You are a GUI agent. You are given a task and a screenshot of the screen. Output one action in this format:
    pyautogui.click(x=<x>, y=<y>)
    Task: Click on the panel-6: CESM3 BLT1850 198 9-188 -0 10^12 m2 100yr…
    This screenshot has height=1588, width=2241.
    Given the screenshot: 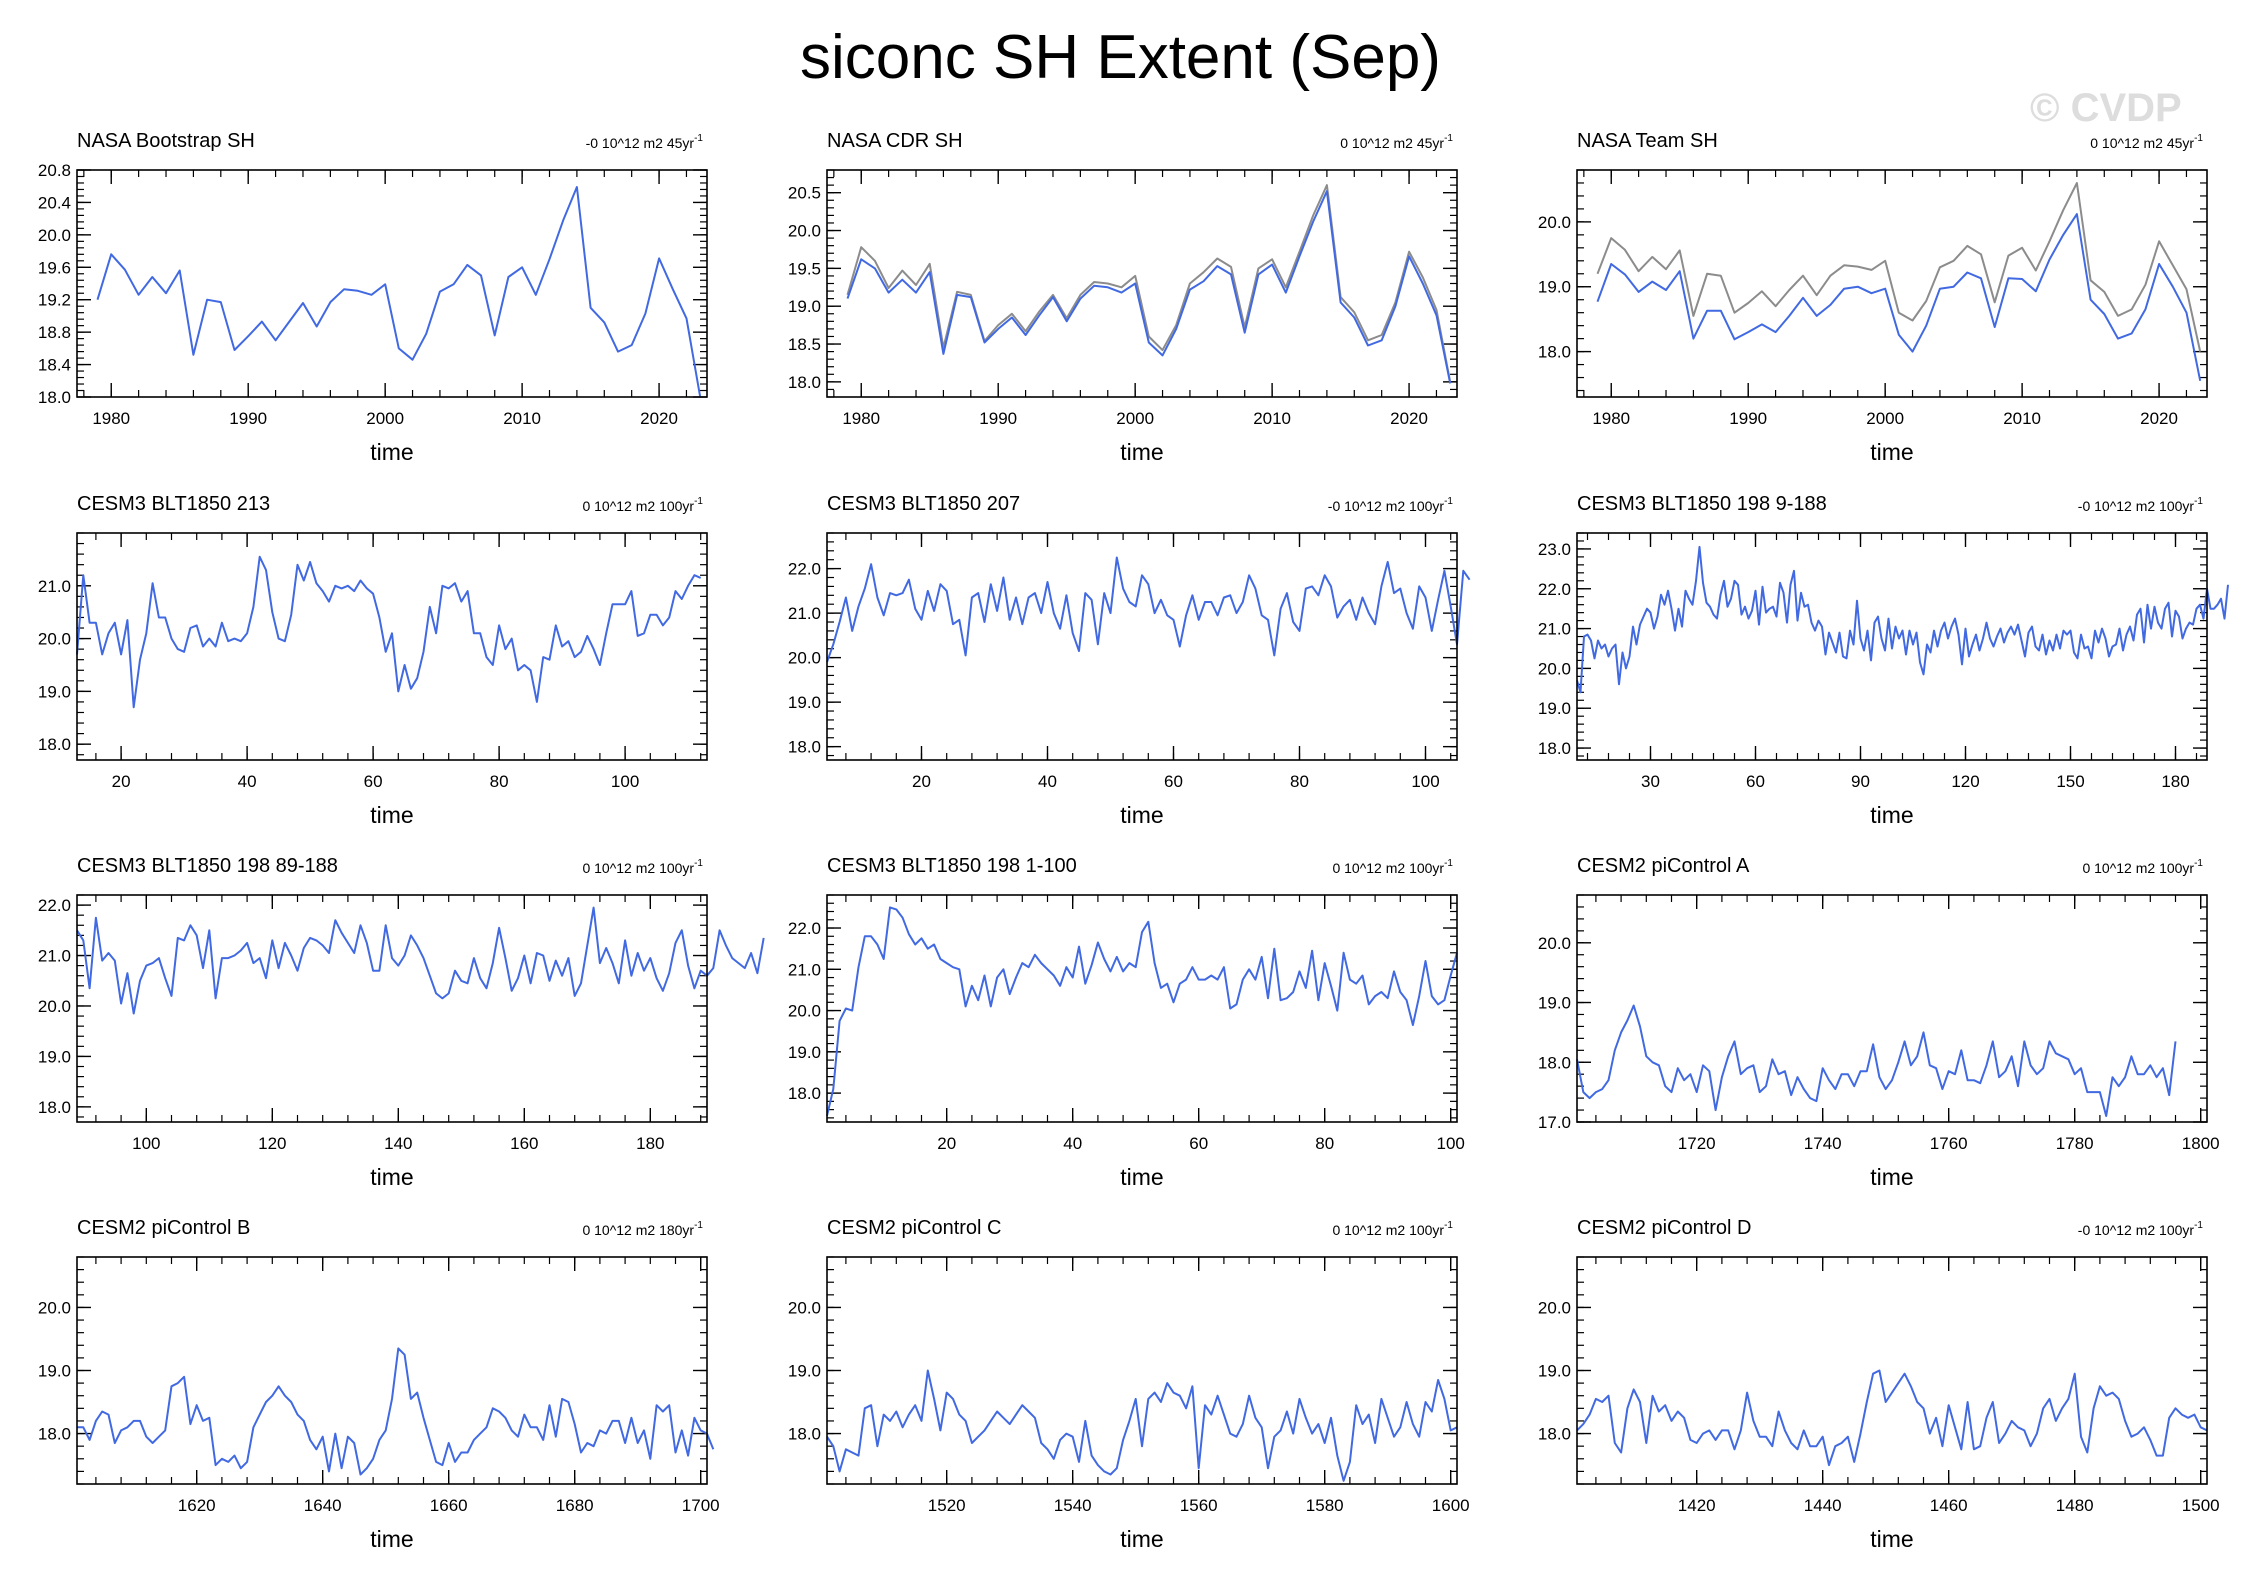 What is the action you would take?
    pyautogui.click(x=1883, y=660)
    